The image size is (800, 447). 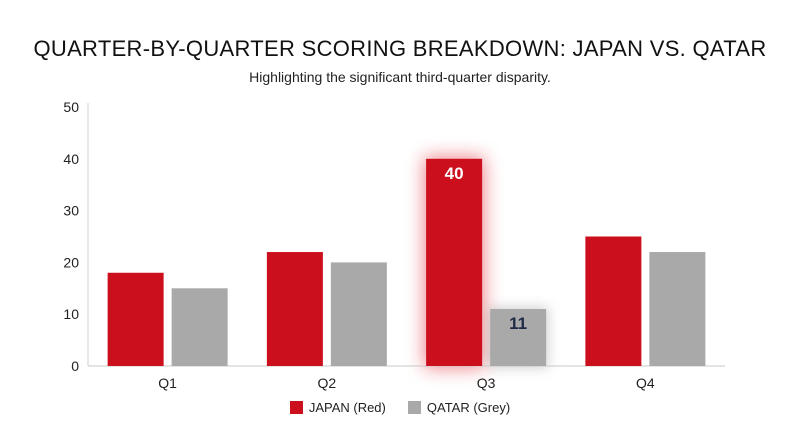 What do you see at coordinates (486, 383) in the screenshot?
I see `x-tick-label: Q3` at bounding box center [486, 383].